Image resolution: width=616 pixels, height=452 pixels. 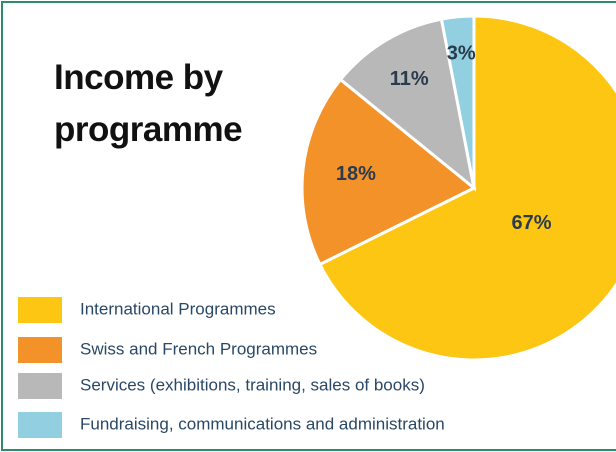 I want to click on legend-label: Swiss and French Programmes, so click(x=198, y=348).